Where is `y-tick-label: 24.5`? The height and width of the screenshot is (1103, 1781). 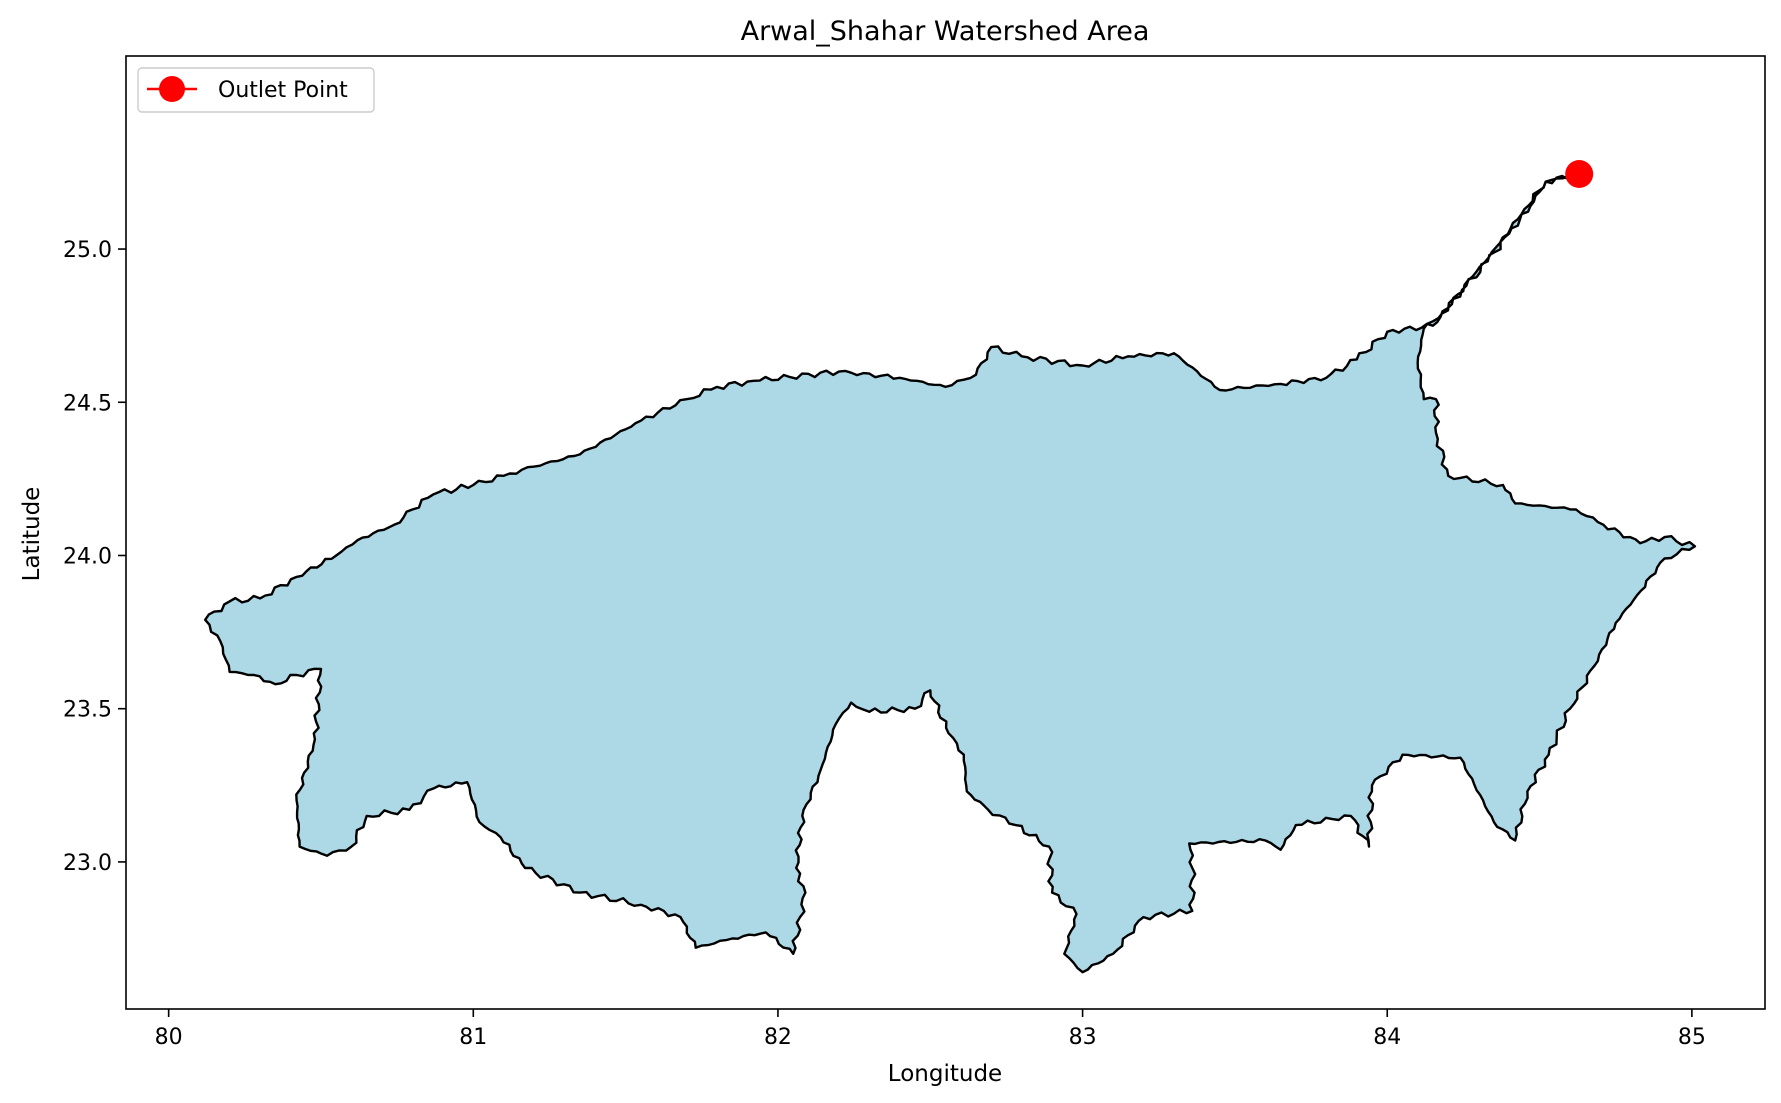
y-tick-label: 24.5 is located at coordinates (87, 403).